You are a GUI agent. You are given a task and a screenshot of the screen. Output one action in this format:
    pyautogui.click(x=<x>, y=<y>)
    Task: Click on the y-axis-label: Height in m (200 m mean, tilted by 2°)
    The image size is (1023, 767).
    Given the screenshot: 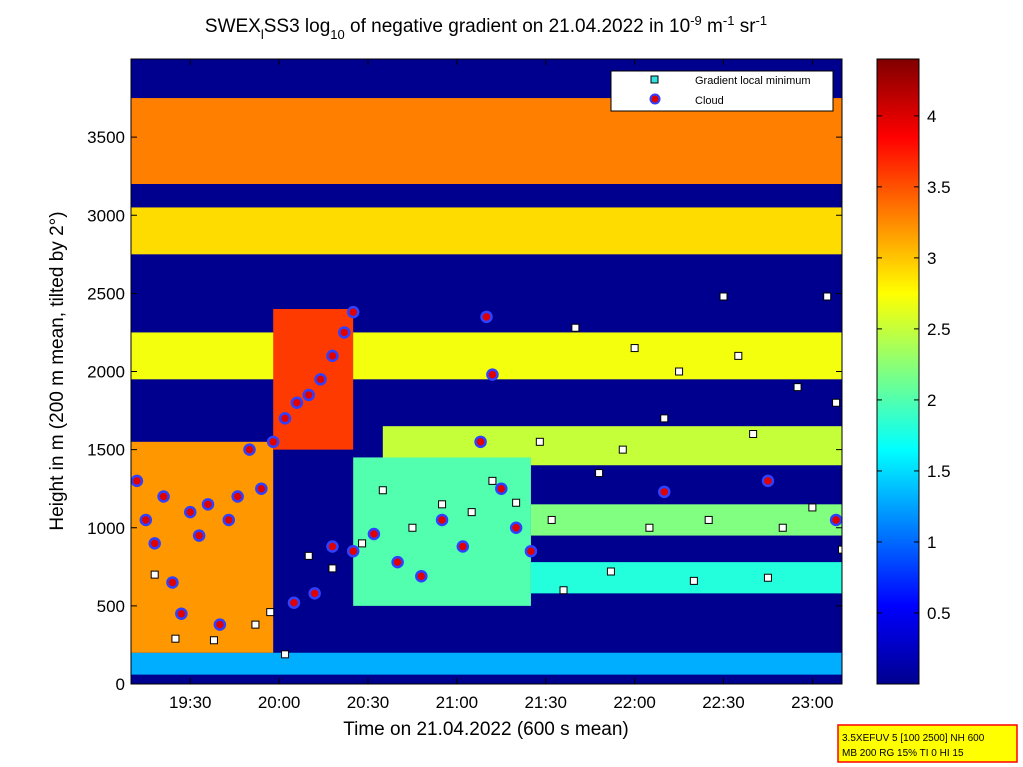 What is the action you would take?
    pyautogui.click(x=57, y=370)
    